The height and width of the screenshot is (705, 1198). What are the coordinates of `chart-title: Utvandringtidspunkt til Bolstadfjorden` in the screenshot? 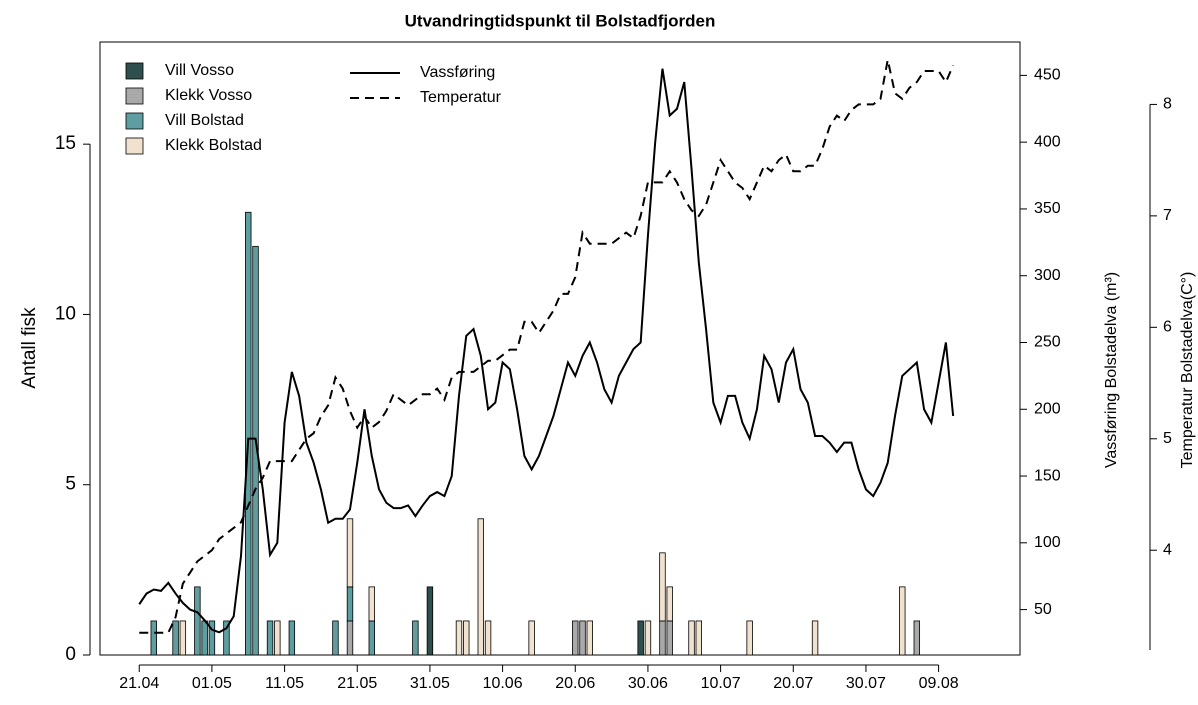 It's located at (560, 20).